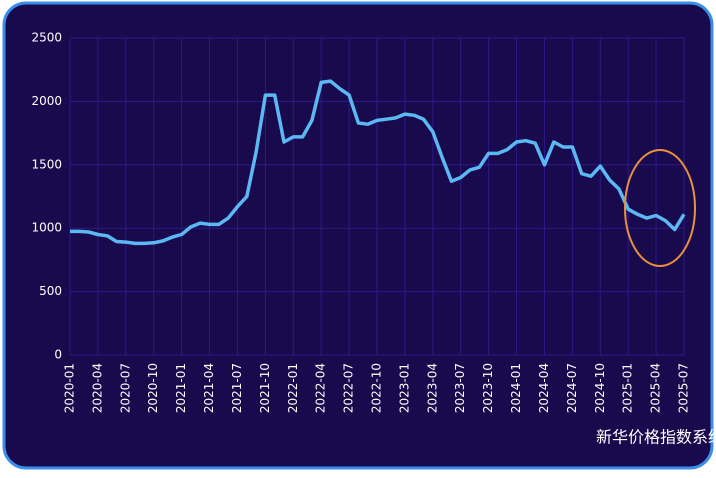  What do you see at coordinates (153, 388) in the screenshot?
I see `x-tick-label: 2020-10` at bounding box center [153, 388].